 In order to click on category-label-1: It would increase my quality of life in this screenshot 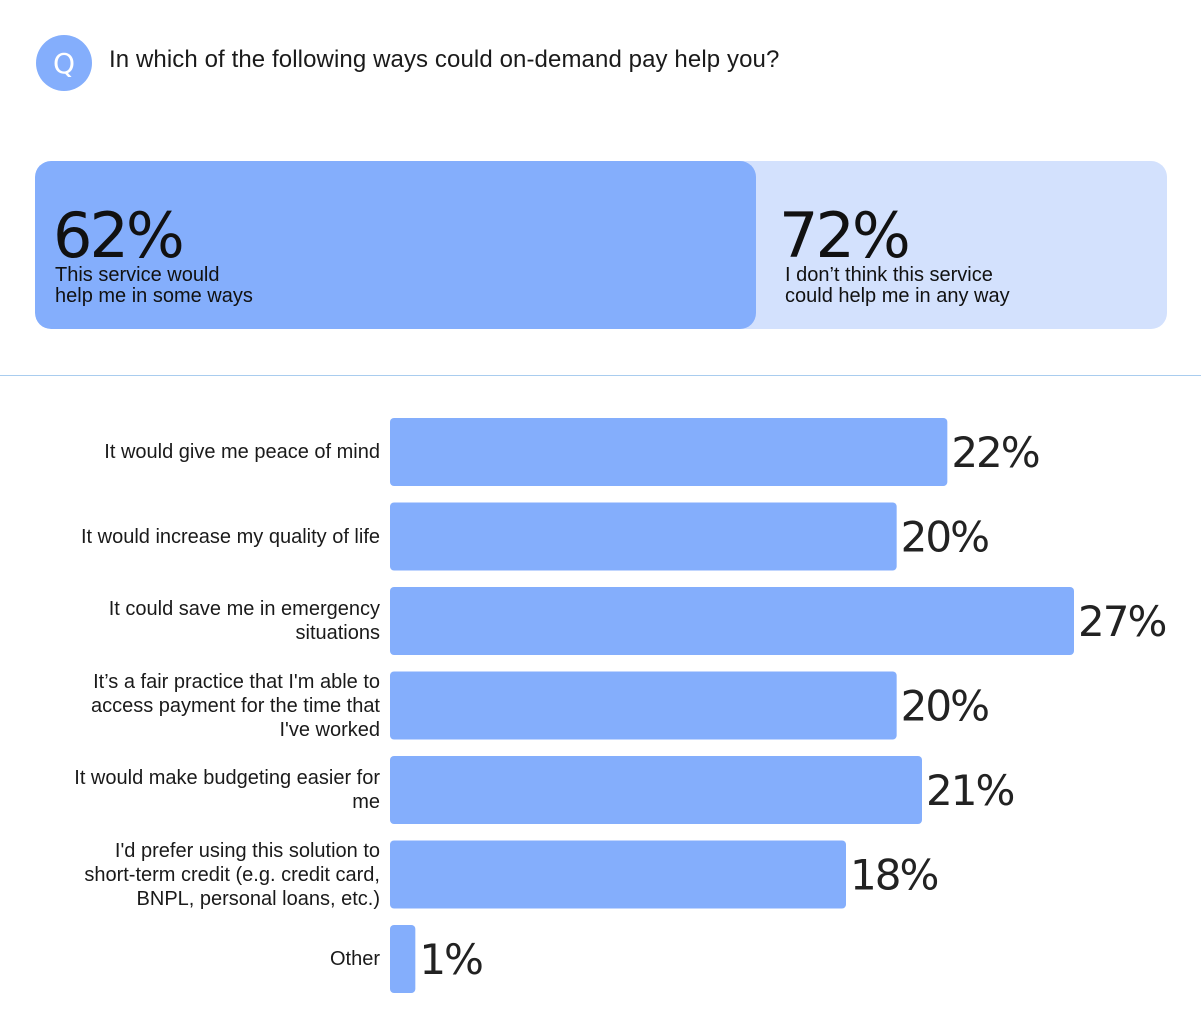, I will do `click(230, 536)`.